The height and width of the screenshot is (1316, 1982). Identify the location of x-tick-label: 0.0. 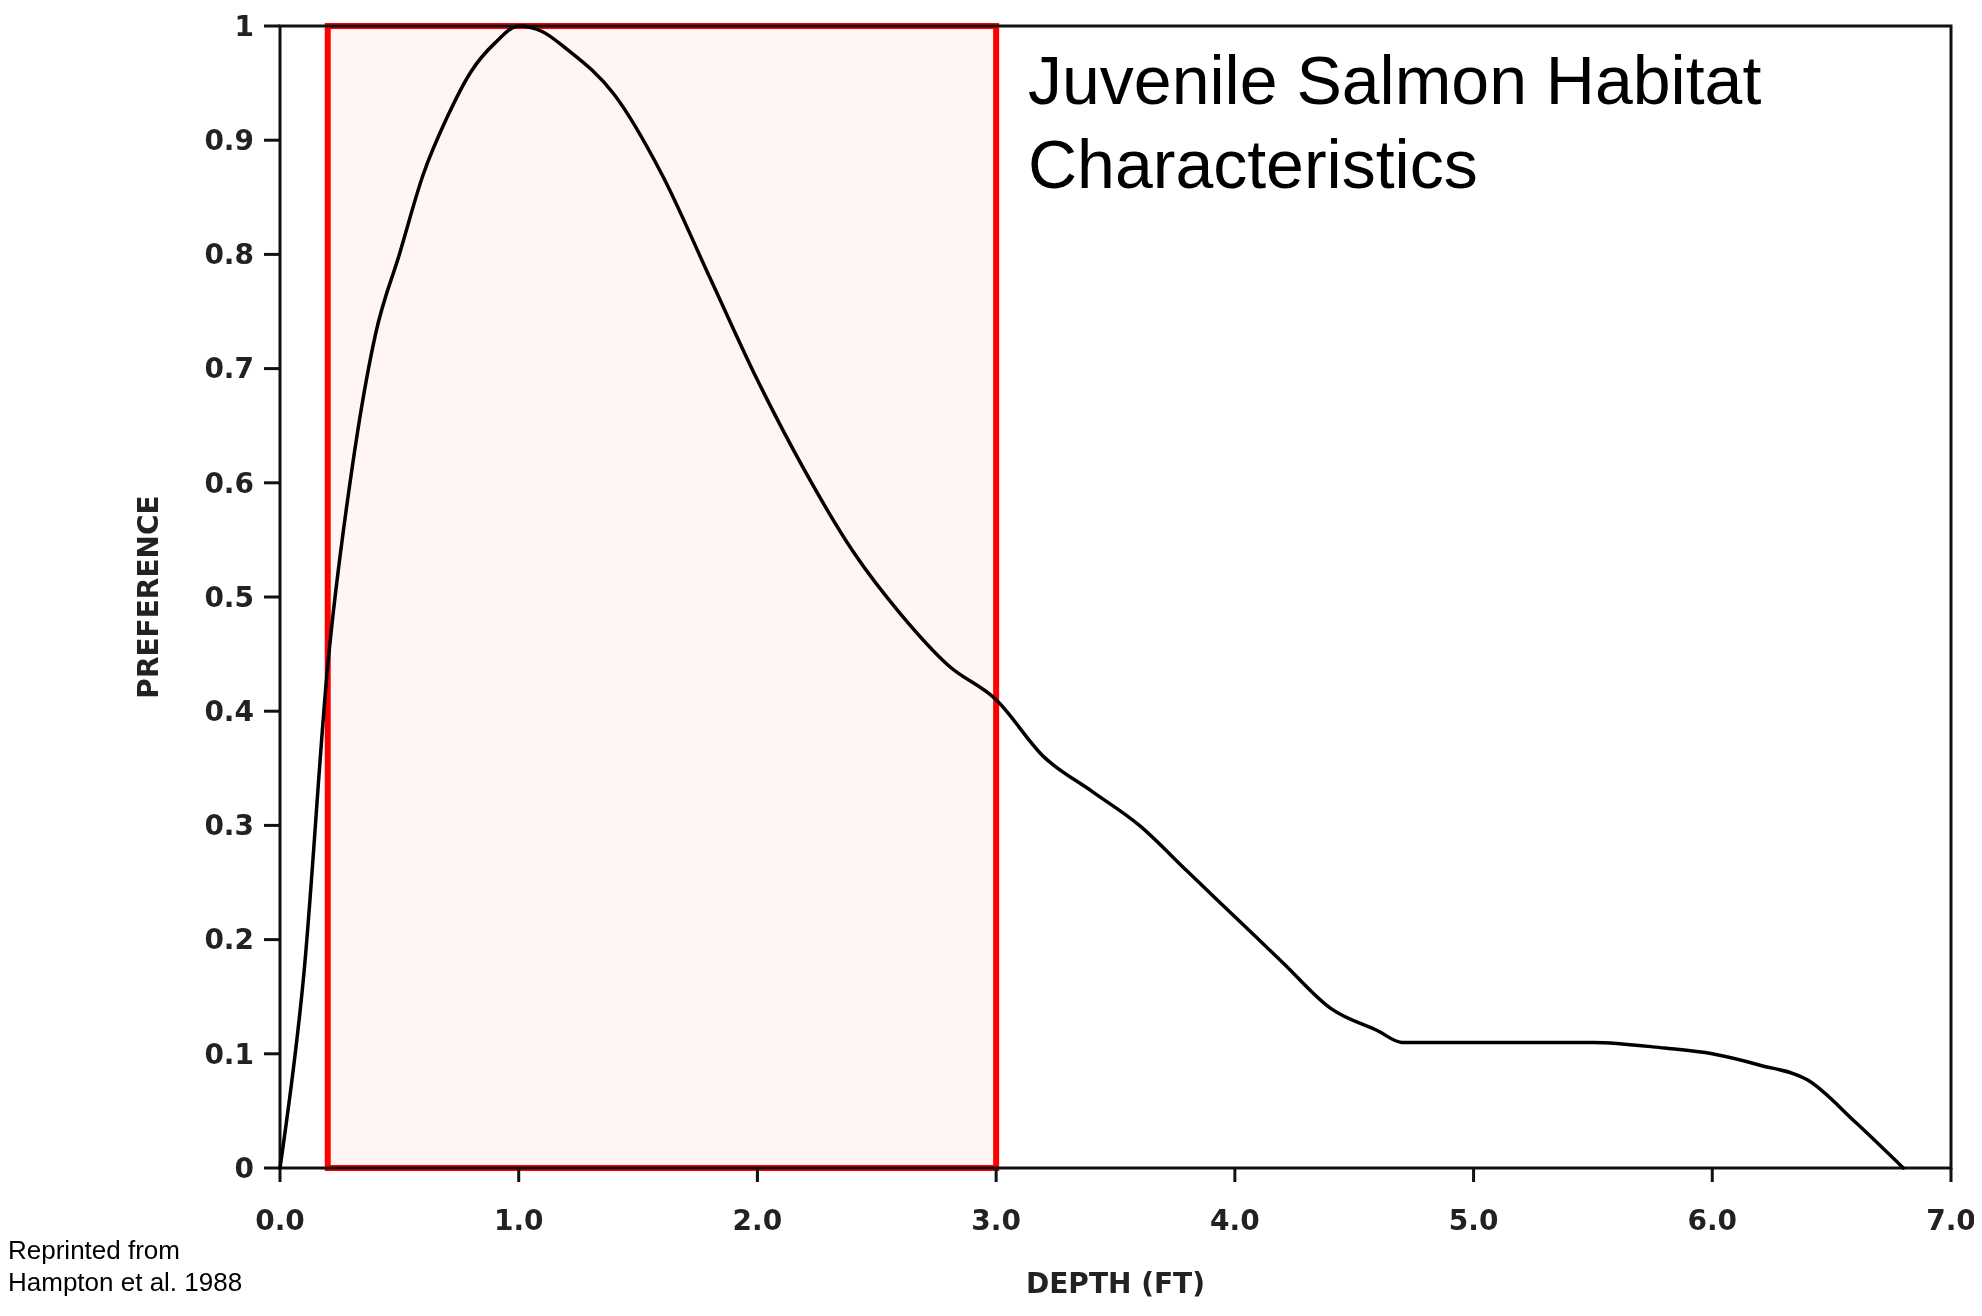
(280, 1220).